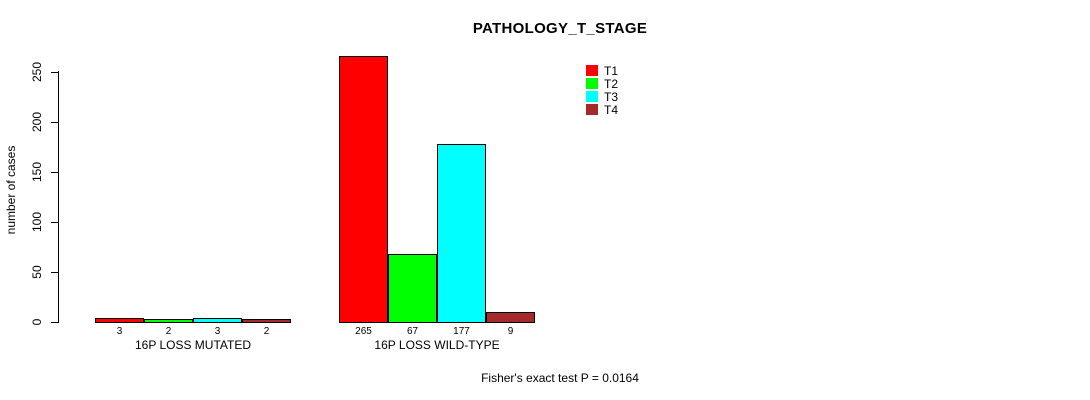 The image size is (1090, 400). Describe the element at coordinates (611, 83) in the screenshot. I see `legend-label-t2: T2` at that location.